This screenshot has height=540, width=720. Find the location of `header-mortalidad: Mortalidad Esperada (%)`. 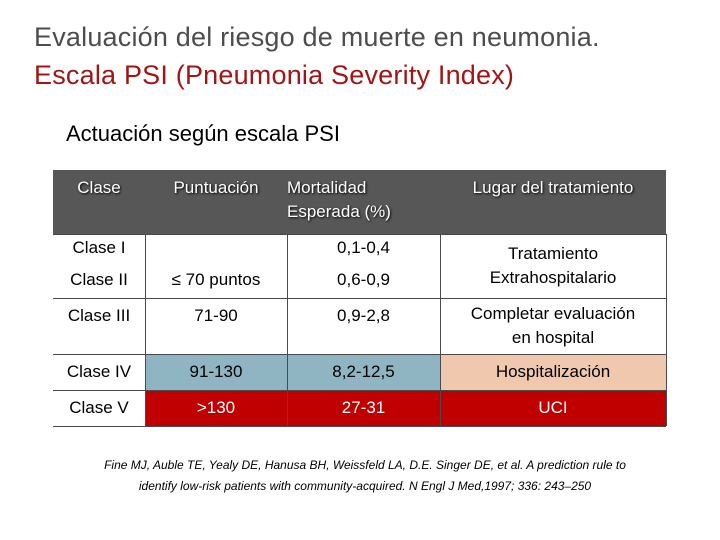

header-mortalidad: Mortalidad Esperada (%) is located at coordinates (363, 202).